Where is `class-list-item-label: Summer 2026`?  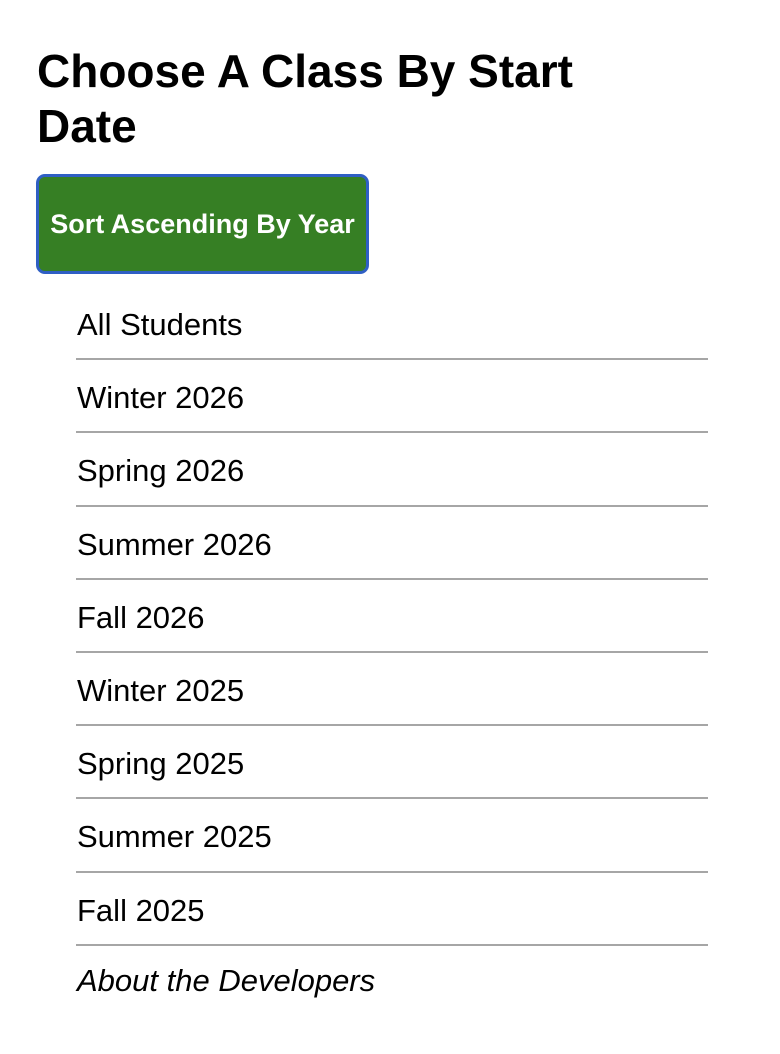 class-list-item-label: Summer 2026 is located at coordinates (174, 544).